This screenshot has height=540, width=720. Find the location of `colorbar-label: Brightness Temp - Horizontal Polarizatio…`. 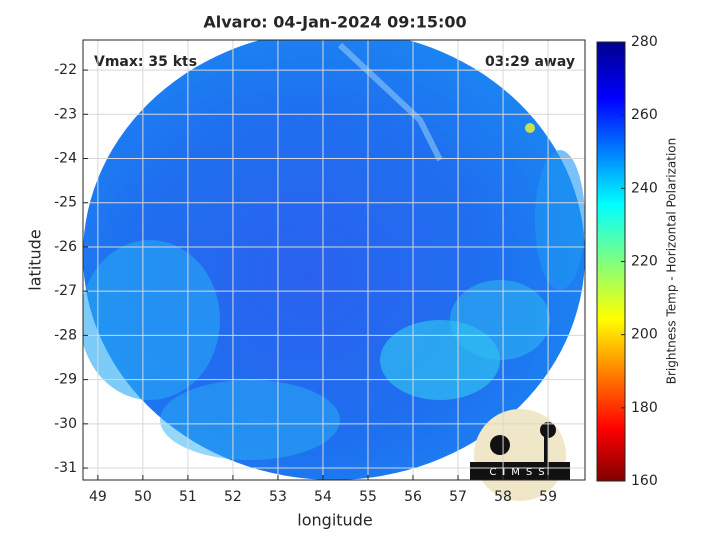

colorbar-label: Brightness Temp - Horizontal Polarizatio… is located at coordinates (672, 261).